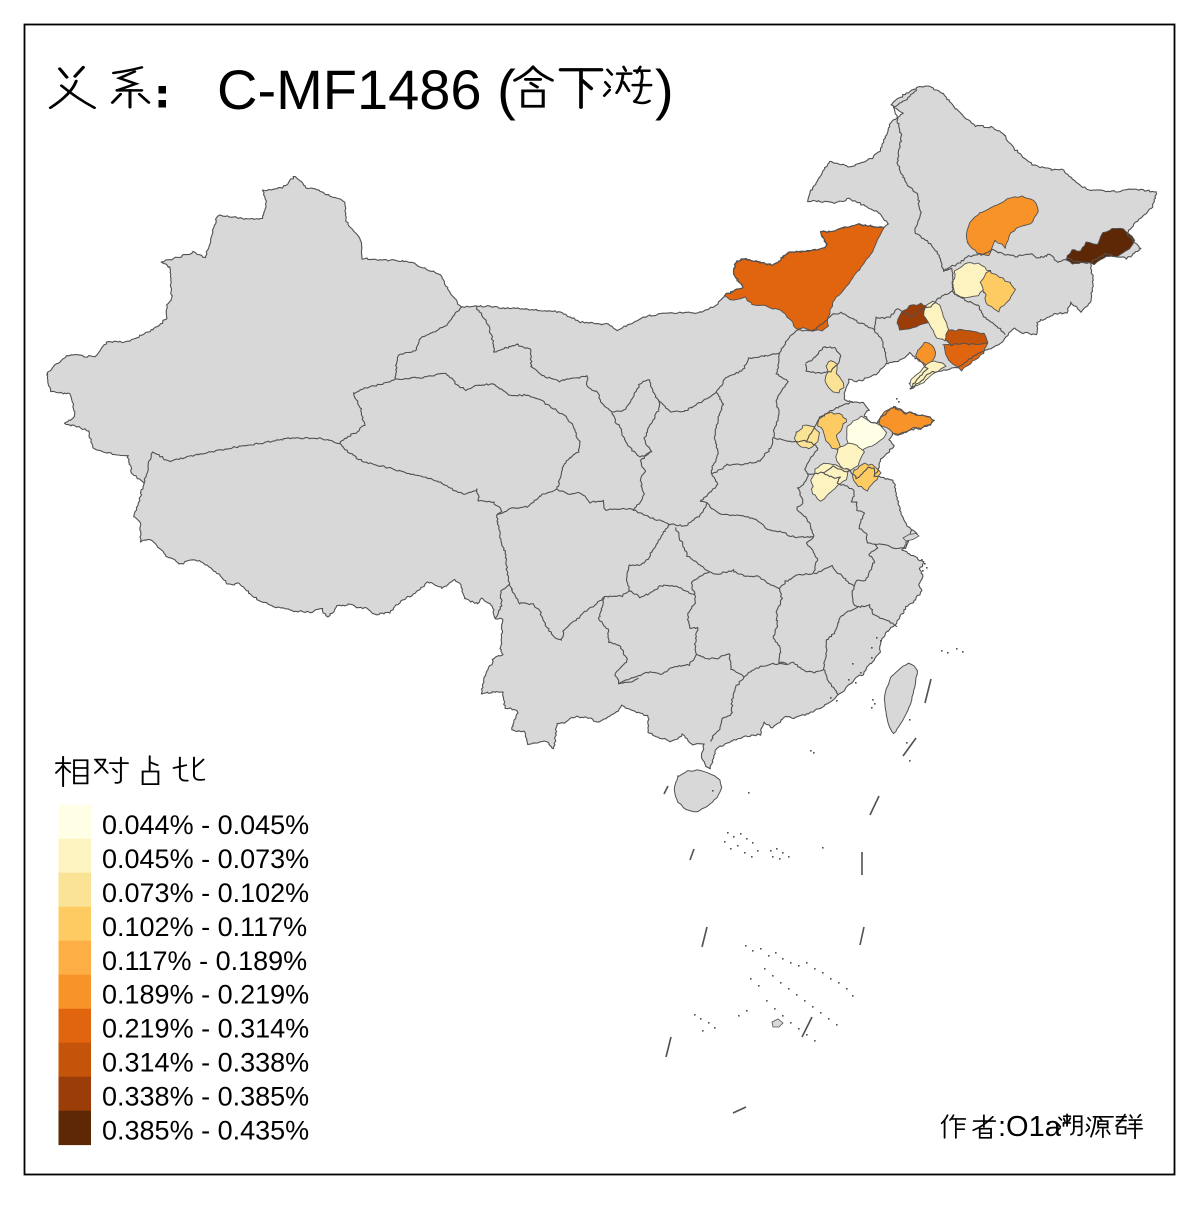 The width and height of the screenshot is (1200, 1205). Describe the element at coordinates (205, 1096) in the screenshot. I see `svg-text: 0.338% - 0.385%` at that location.